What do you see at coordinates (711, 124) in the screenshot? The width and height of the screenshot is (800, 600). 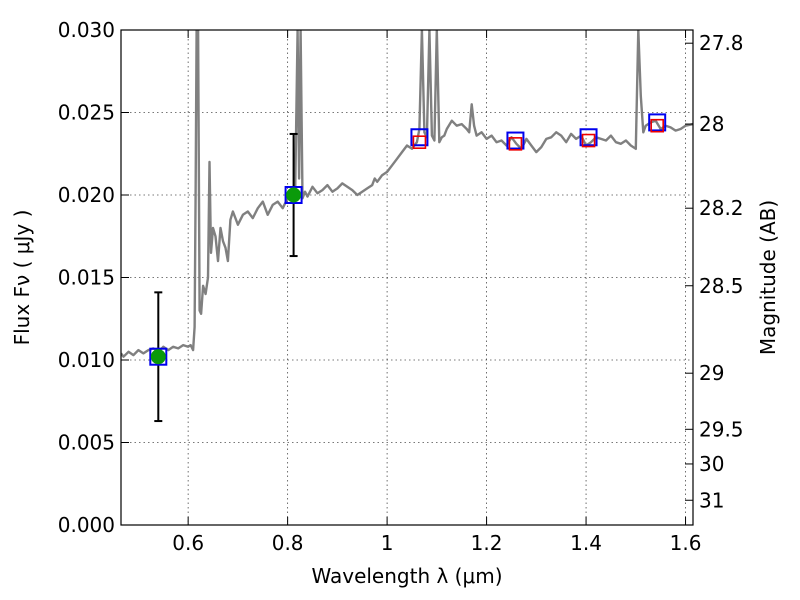 I see `y2-tick-label-1: 28` at bounding box center [711, 124].